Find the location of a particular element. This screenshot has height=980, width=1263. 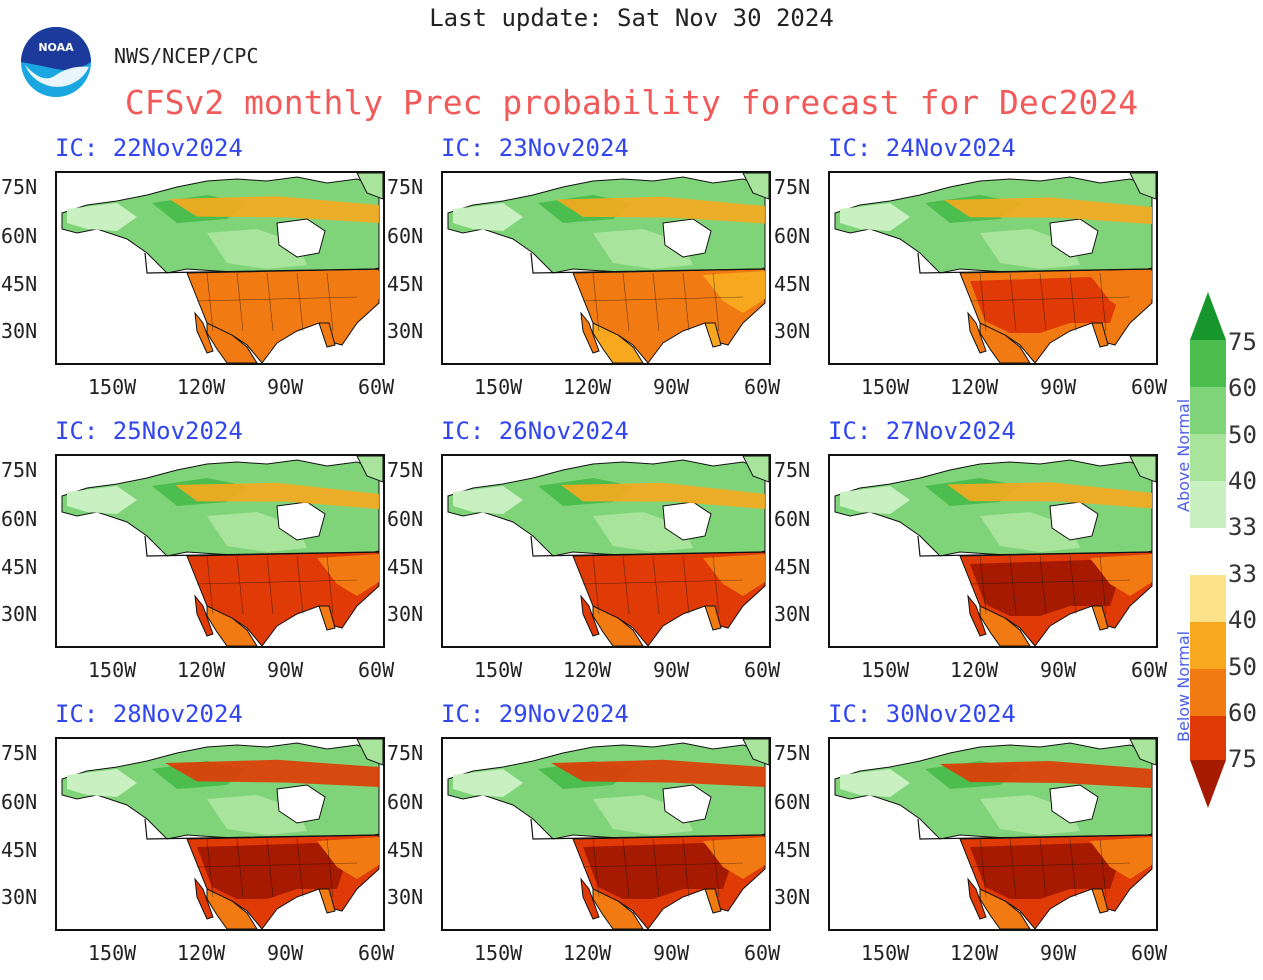

longitude-tick-label: 90W is located at coordinates (1058, 670).